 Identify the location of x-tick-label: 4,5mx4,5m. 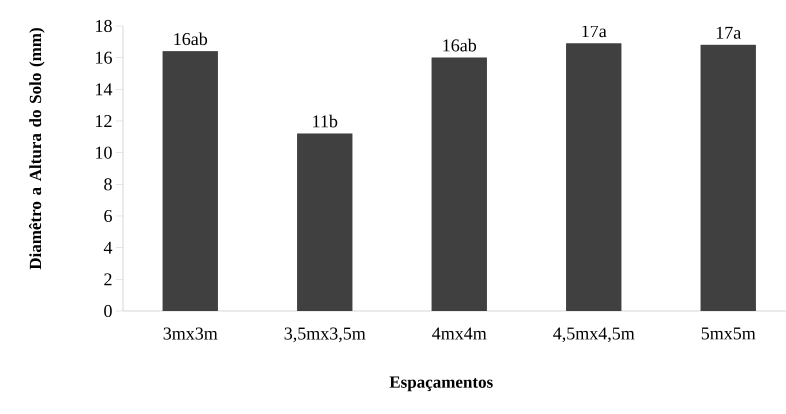
(593, 335).